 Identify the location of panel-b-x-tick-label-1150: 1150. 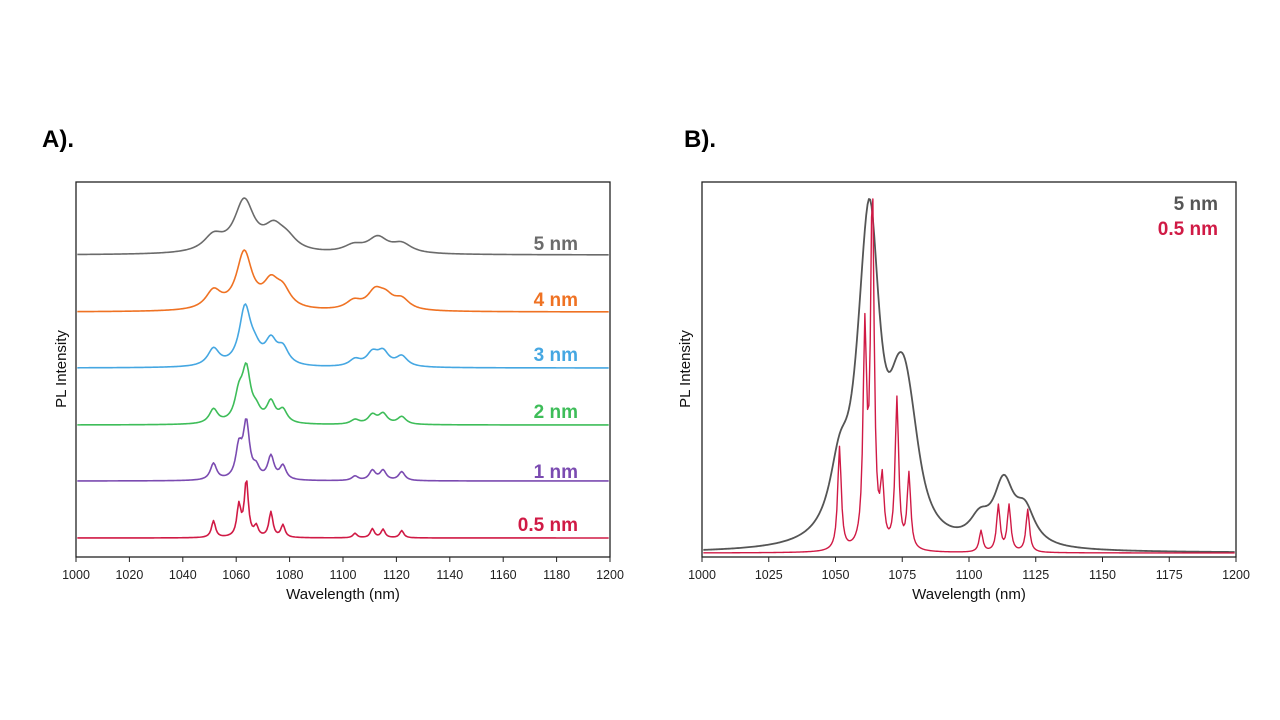
(1102, 575).